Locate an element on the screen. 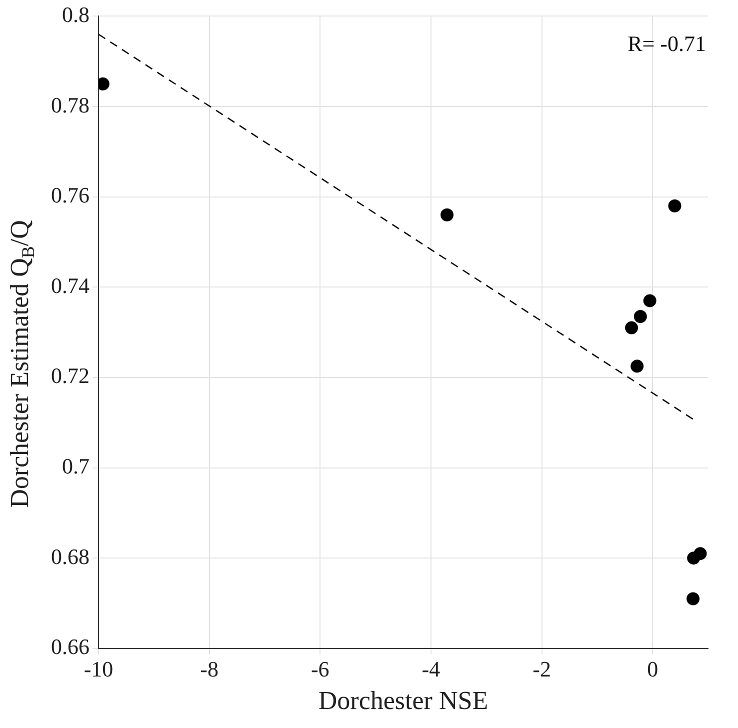 The height and width of the screenshot is (728, 738). x-tick-label: -2 is located at coordinates (541, 669).